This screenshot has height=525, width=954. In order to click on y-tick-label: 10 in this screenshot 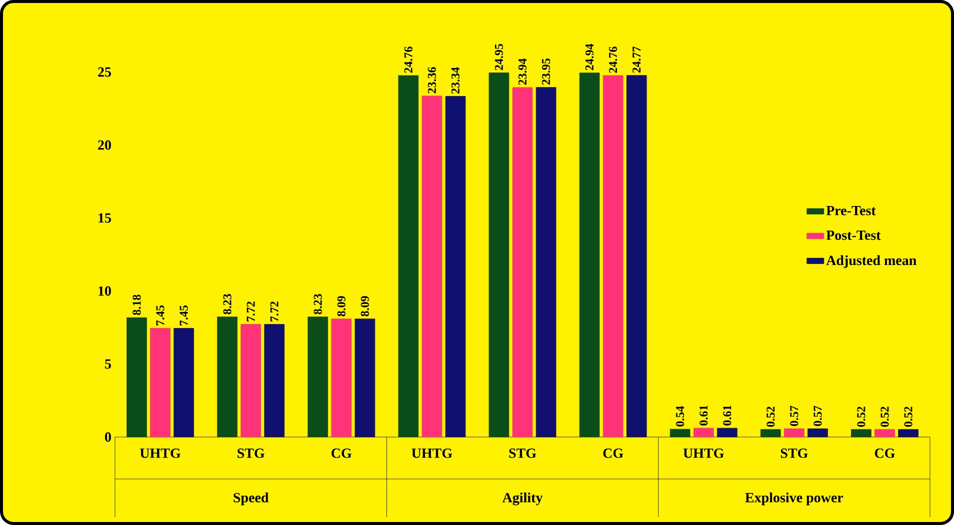, I will do `click(104, 291)`.